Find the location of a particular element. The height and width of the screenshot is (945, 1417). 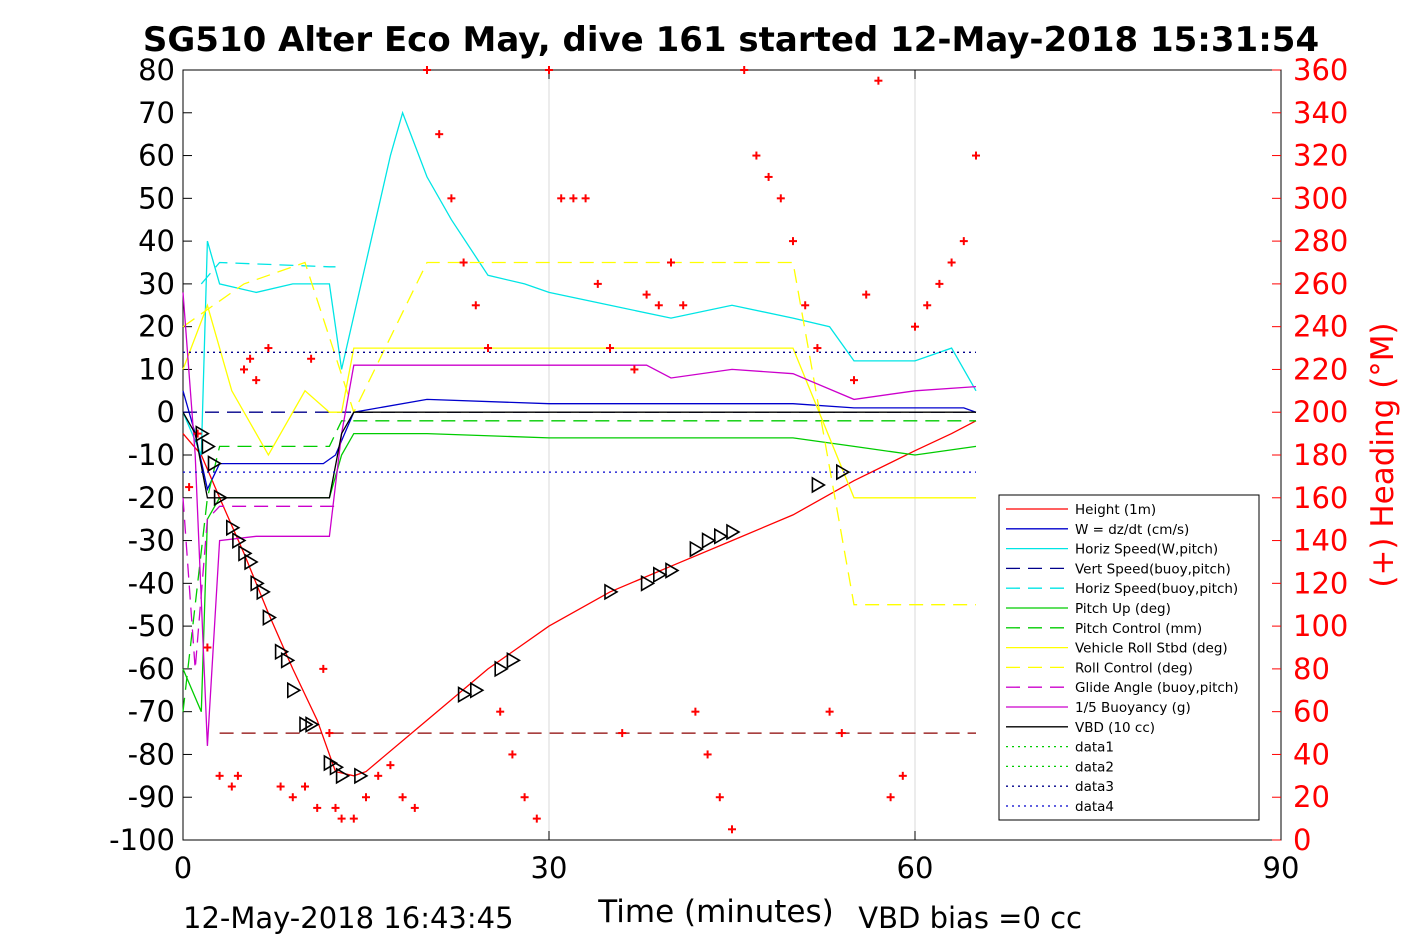

legend-label: Glide Angle (buoy,pitch) is located at coordinates (1157, 688).